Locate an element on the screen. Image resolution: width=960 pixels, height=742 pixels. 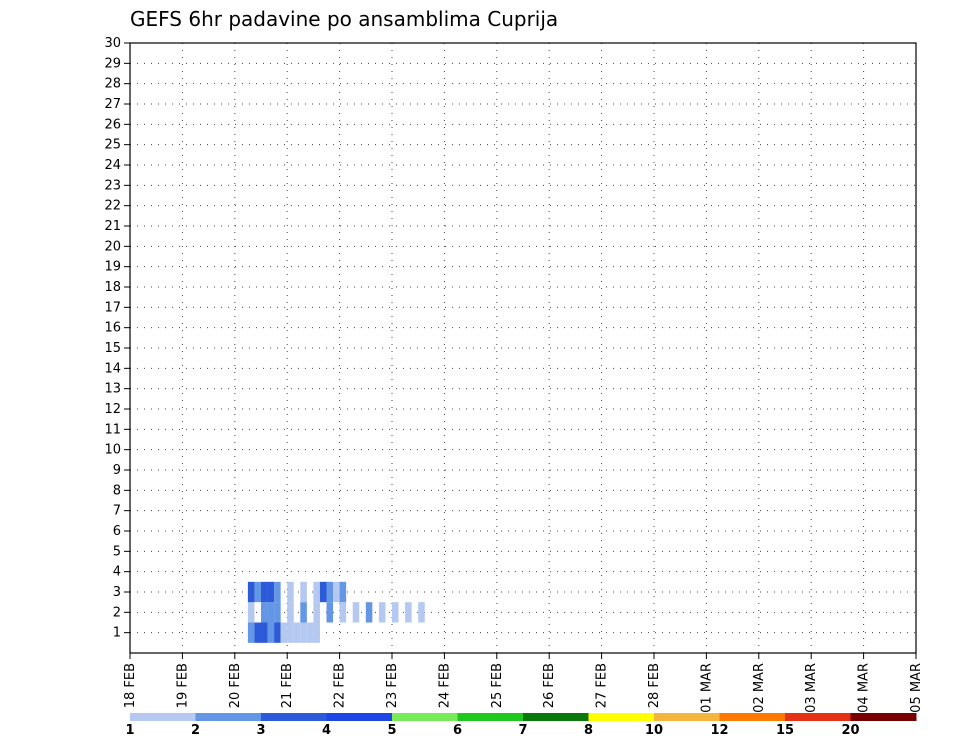
y-tick-label: 16 is located at coordinates (112, 328).